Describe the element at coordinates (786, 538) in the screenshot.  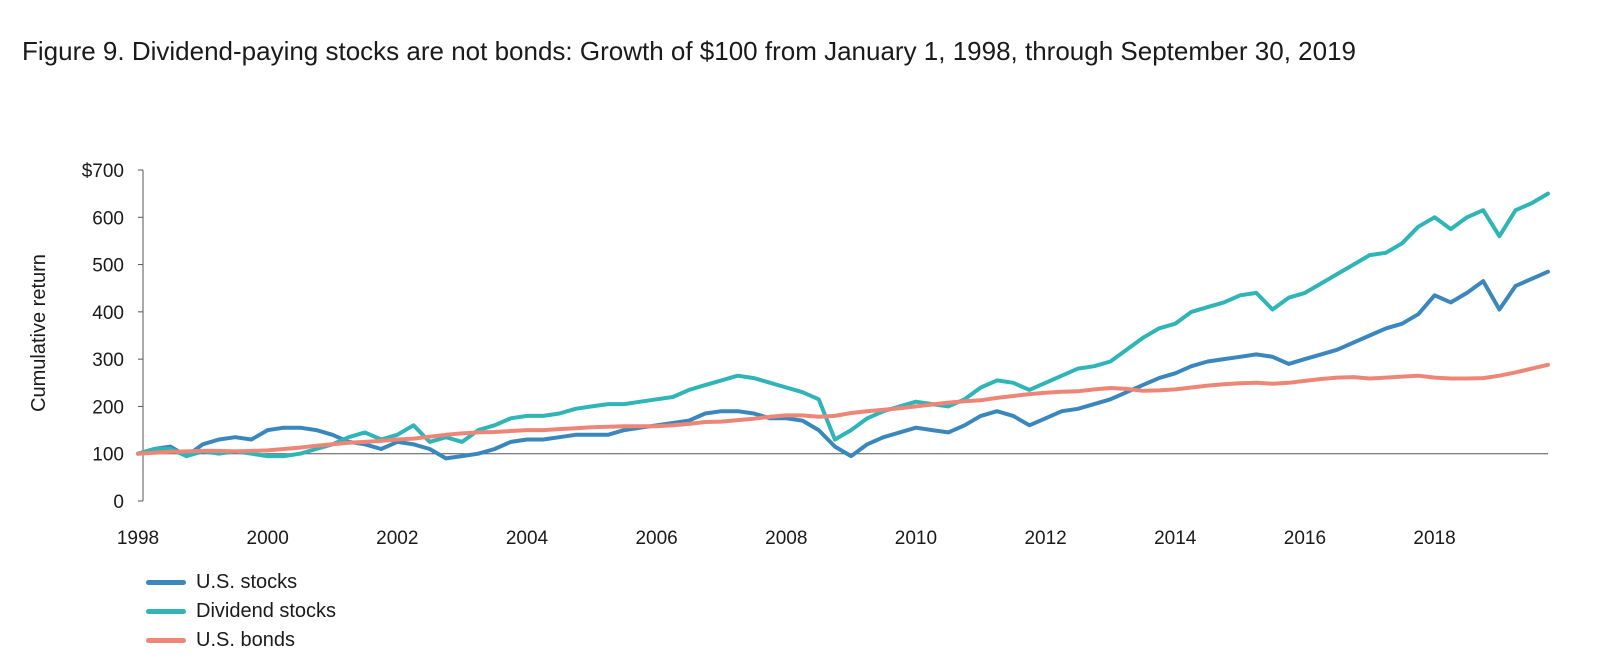
I see `x-tick-label: 2008` at that location.